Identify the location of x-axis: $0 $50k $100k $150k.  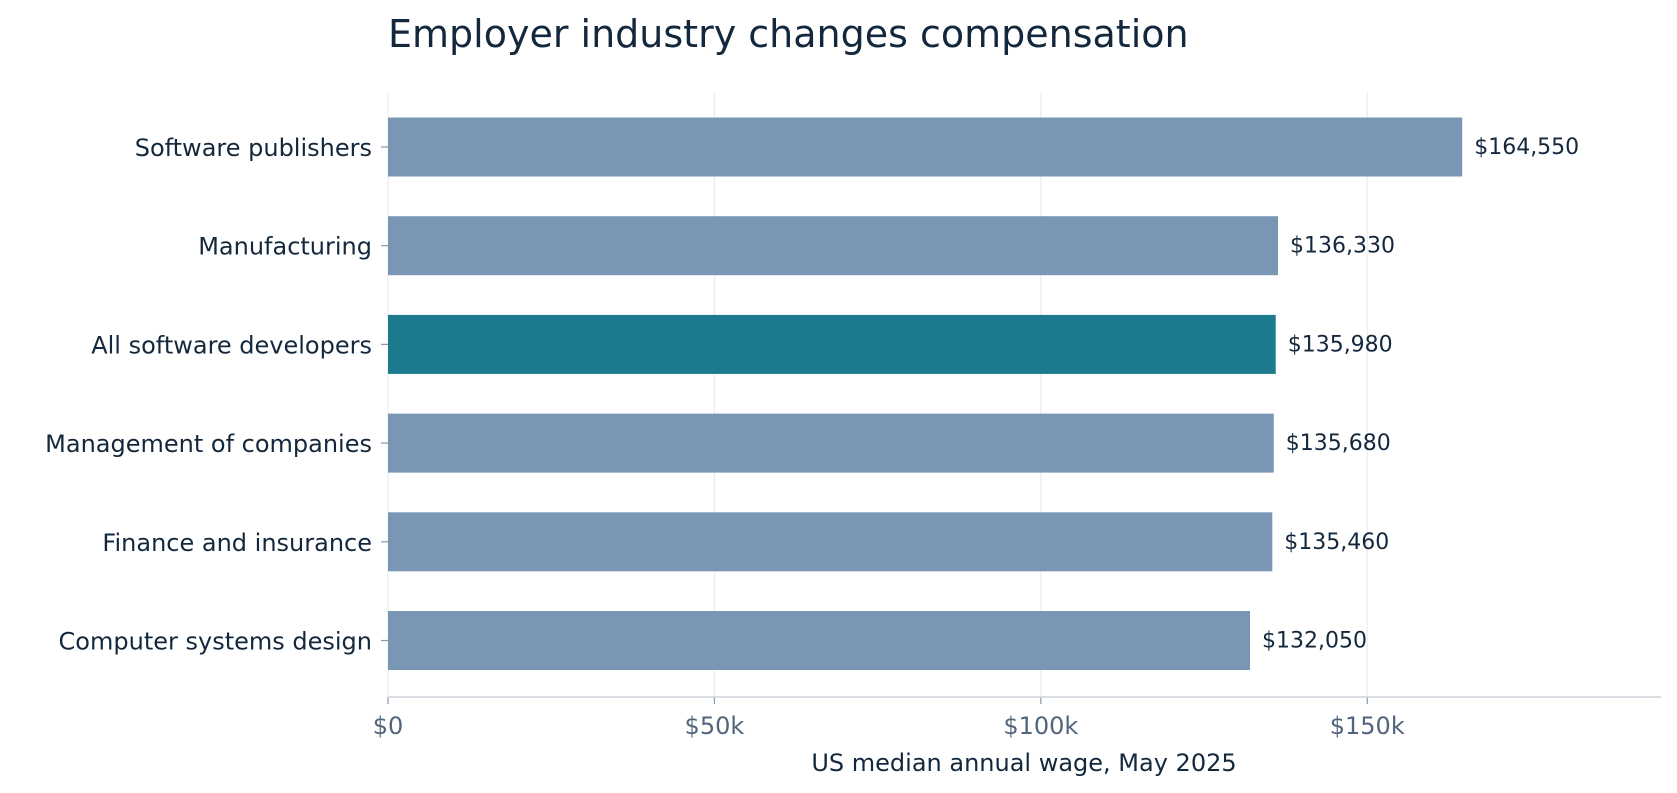
(1017, 718).